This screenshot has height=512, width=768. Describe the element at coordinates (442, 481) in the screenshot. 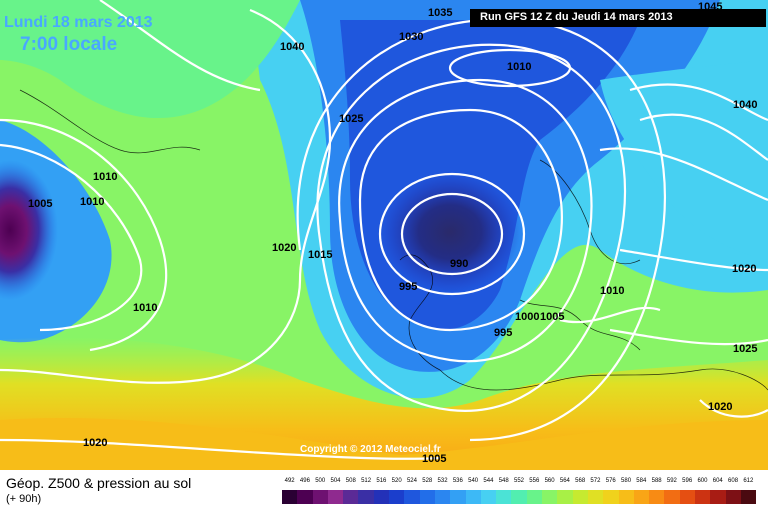

I see `legend-tick-label: 532` at that location.